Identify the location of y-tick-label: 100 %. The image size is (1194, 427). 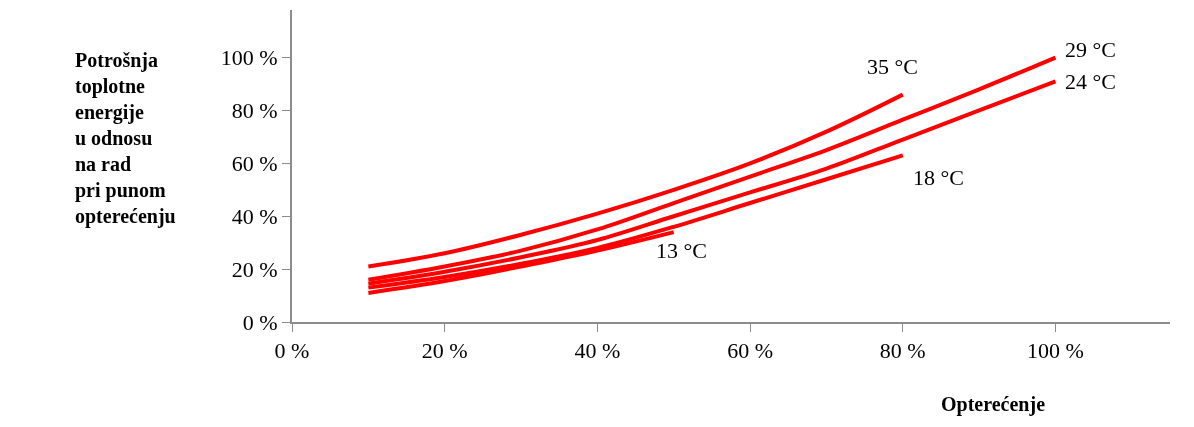
(249, 58).